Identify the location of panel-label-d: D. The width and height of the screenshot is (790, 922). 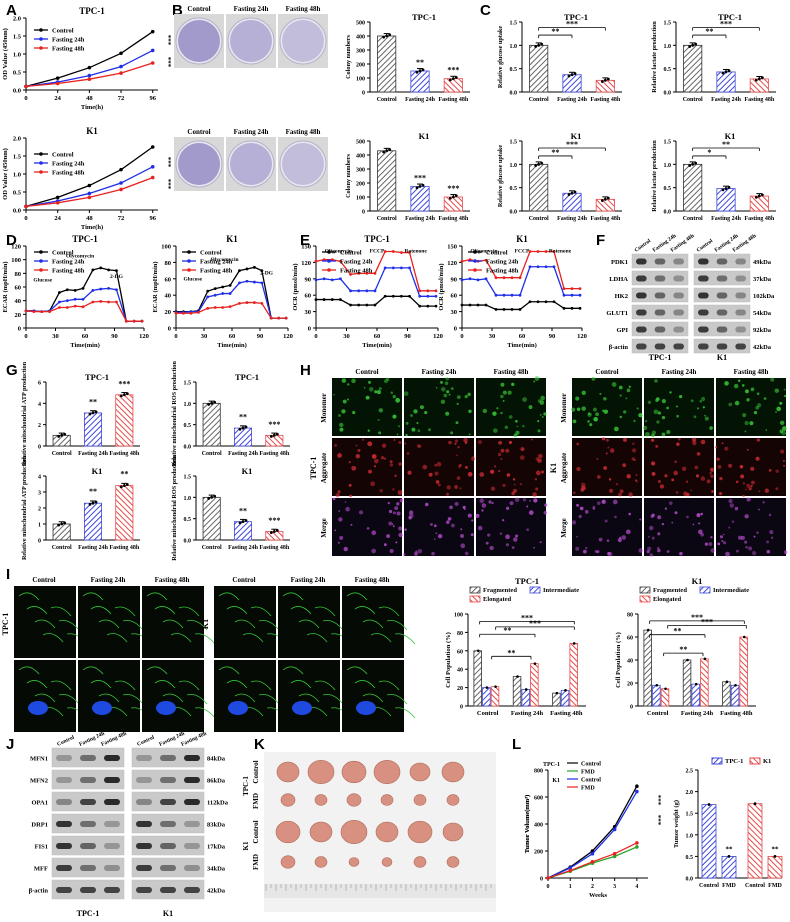
(11, 240).